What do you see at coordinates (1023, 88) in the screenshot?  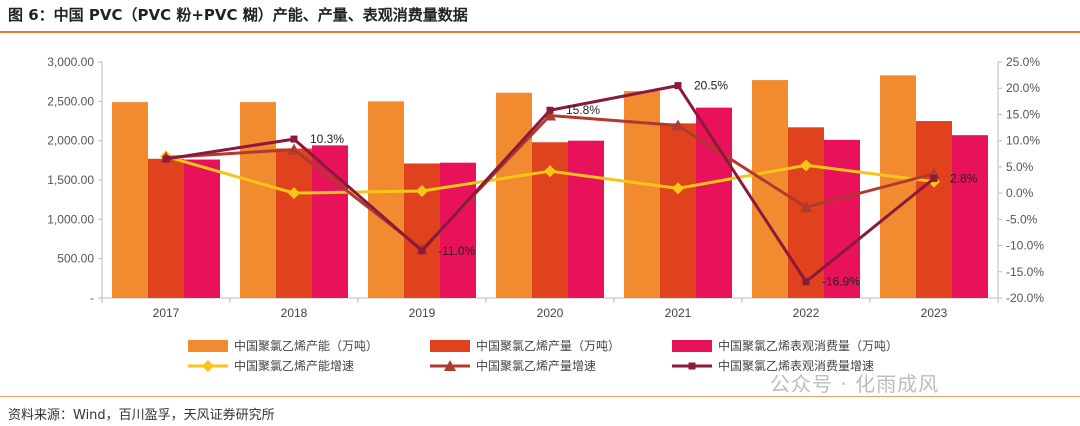 I see `right-tick-label: 20.0%` at bounding box center [1023, 88].